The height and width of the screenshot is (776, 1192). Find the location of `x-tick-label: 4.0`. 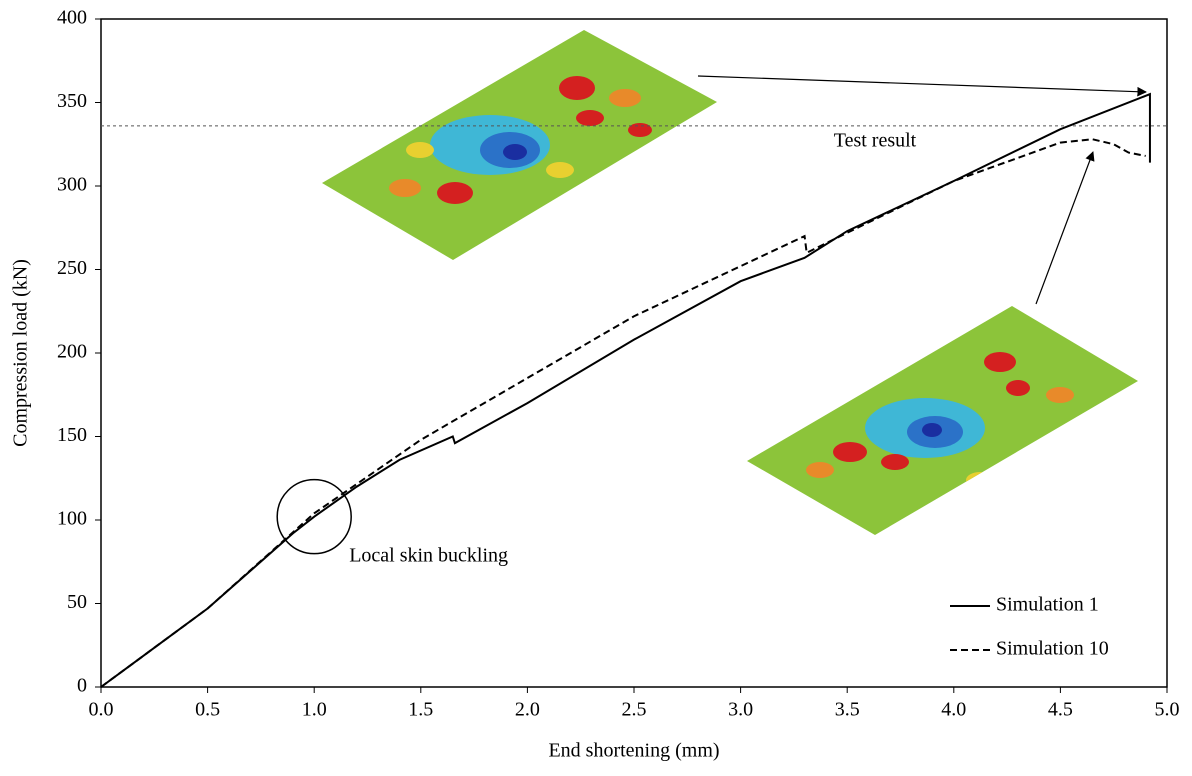

x-tick-label: 4.0 is located at coordinates (953, 710).